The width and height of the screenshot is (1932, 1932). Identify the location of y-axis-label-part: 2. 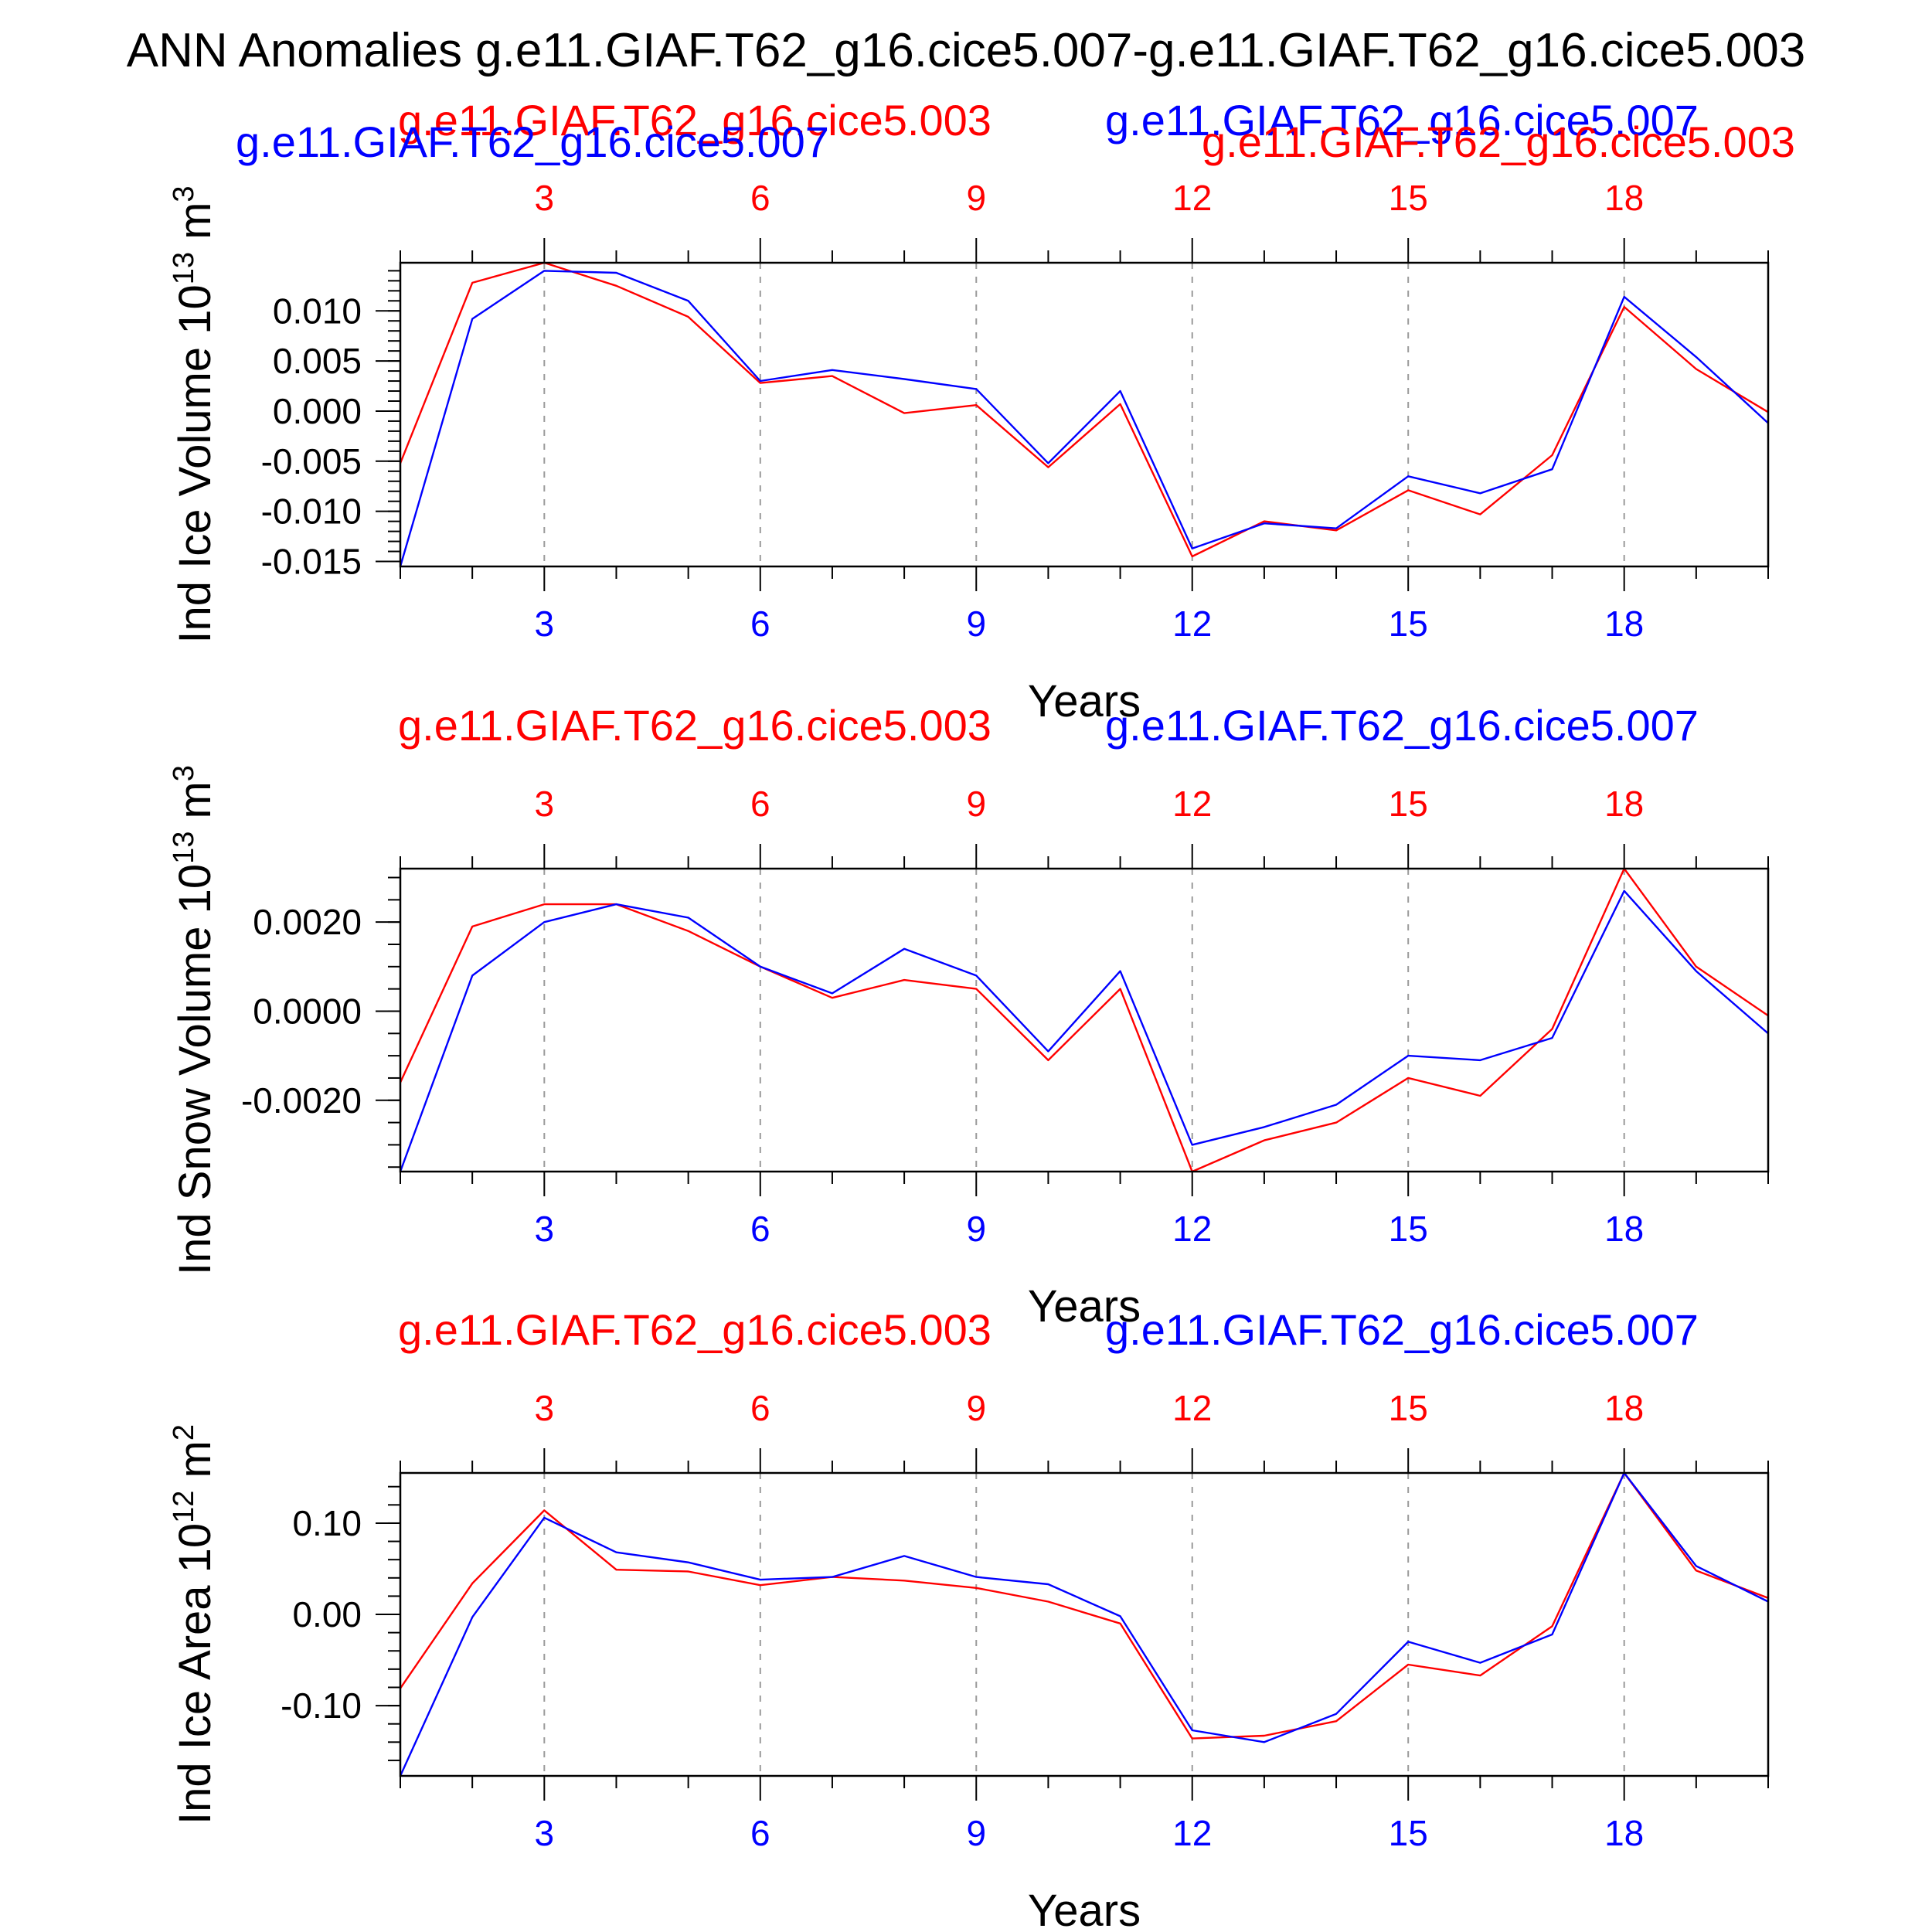
(184, 1432).